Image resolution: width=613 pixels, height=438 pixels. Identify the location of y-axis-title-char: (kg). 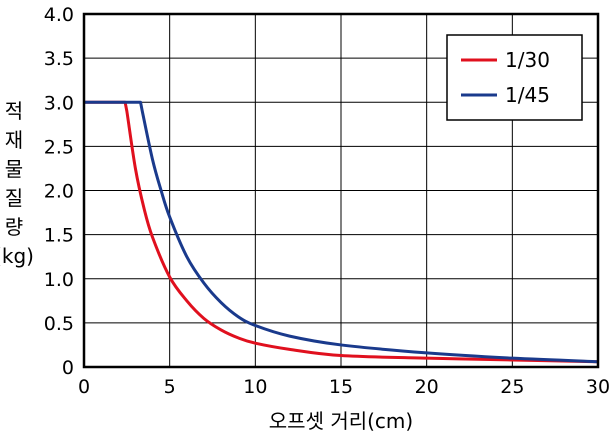
(17, 256).